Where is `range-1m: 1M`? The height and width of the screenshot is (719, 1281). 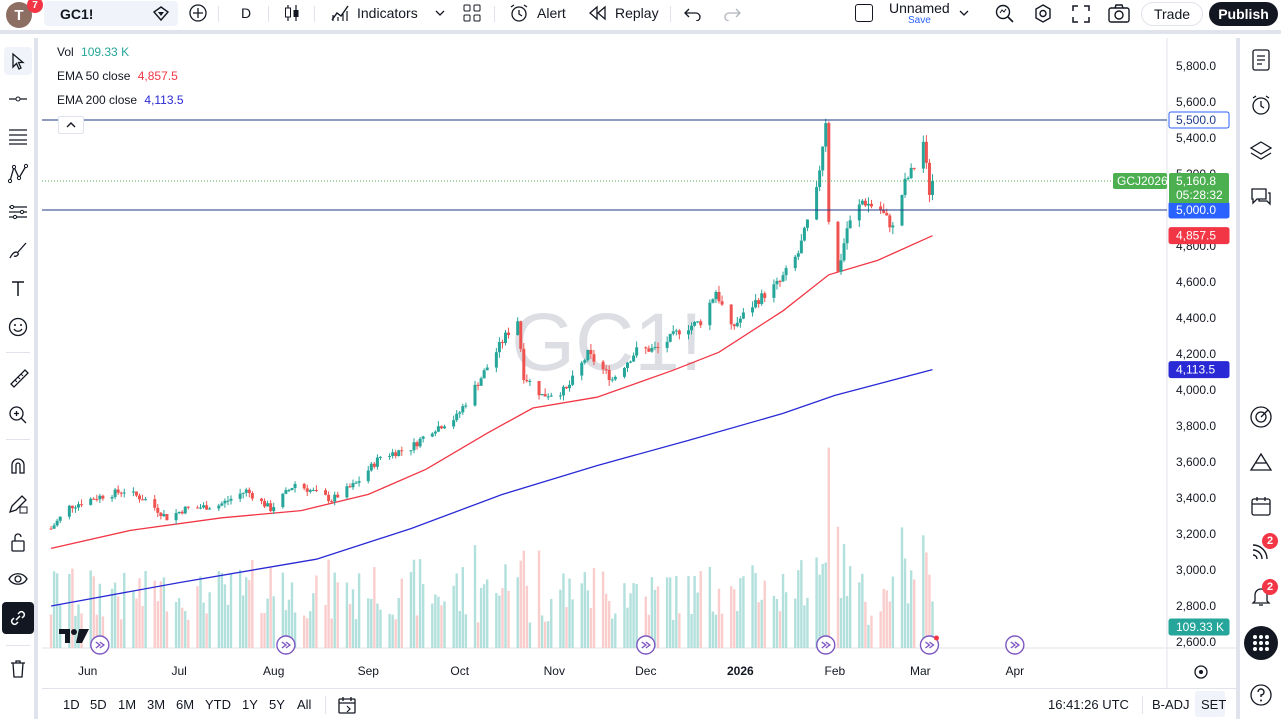
range-1m: 1M is located at coordinates (127, 704).